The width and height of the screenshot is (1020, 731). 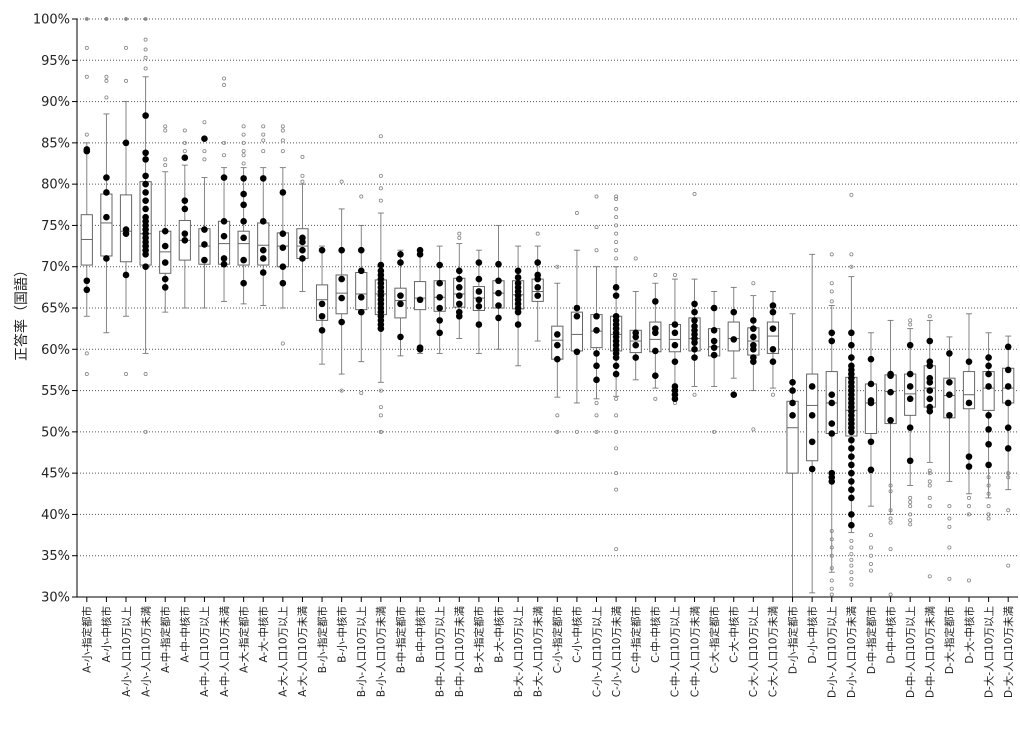 I want to click on x-tick-label: C-小-中核市, so click(x=577, y=634).